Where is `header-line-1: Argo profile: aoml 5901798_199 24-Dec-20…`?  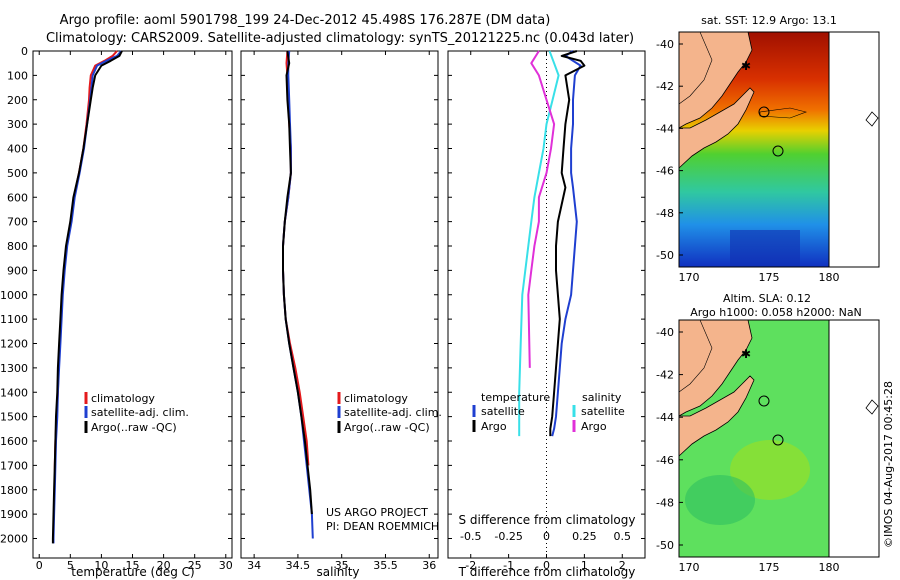 header-line-1: Argo profile: aoml 5901798_199 24-Dec-20… is located at coordinates (305, 20).